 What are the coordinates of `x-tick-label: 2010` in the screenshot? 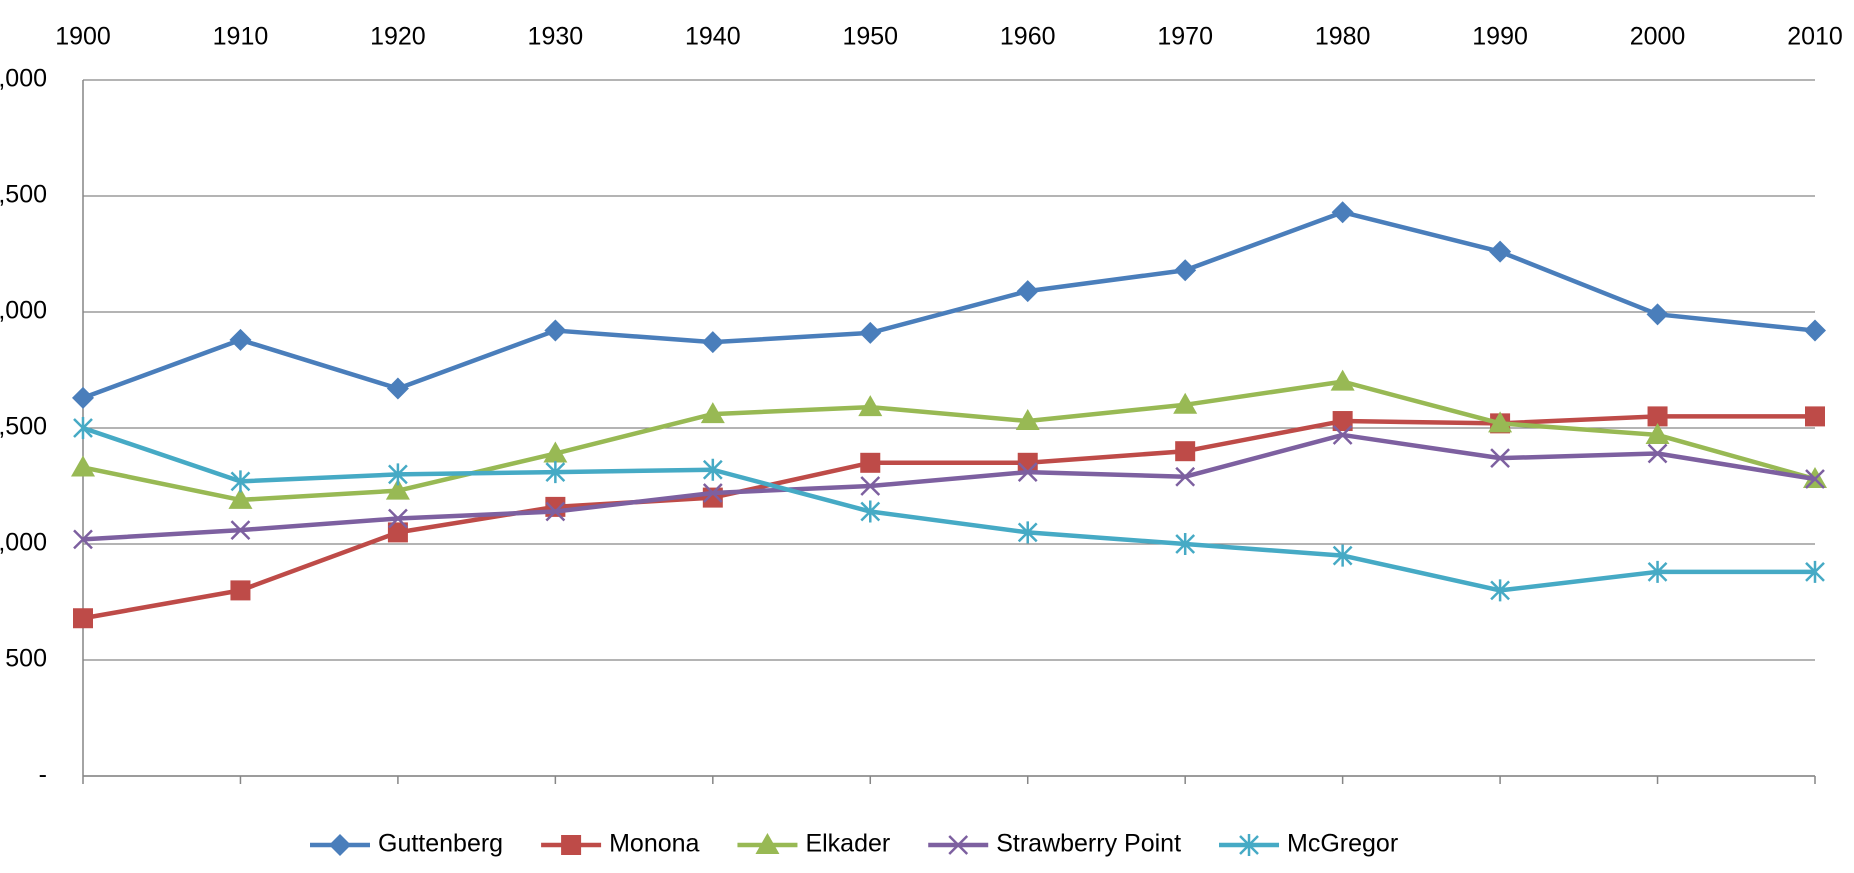 It's located at (1815, 37).